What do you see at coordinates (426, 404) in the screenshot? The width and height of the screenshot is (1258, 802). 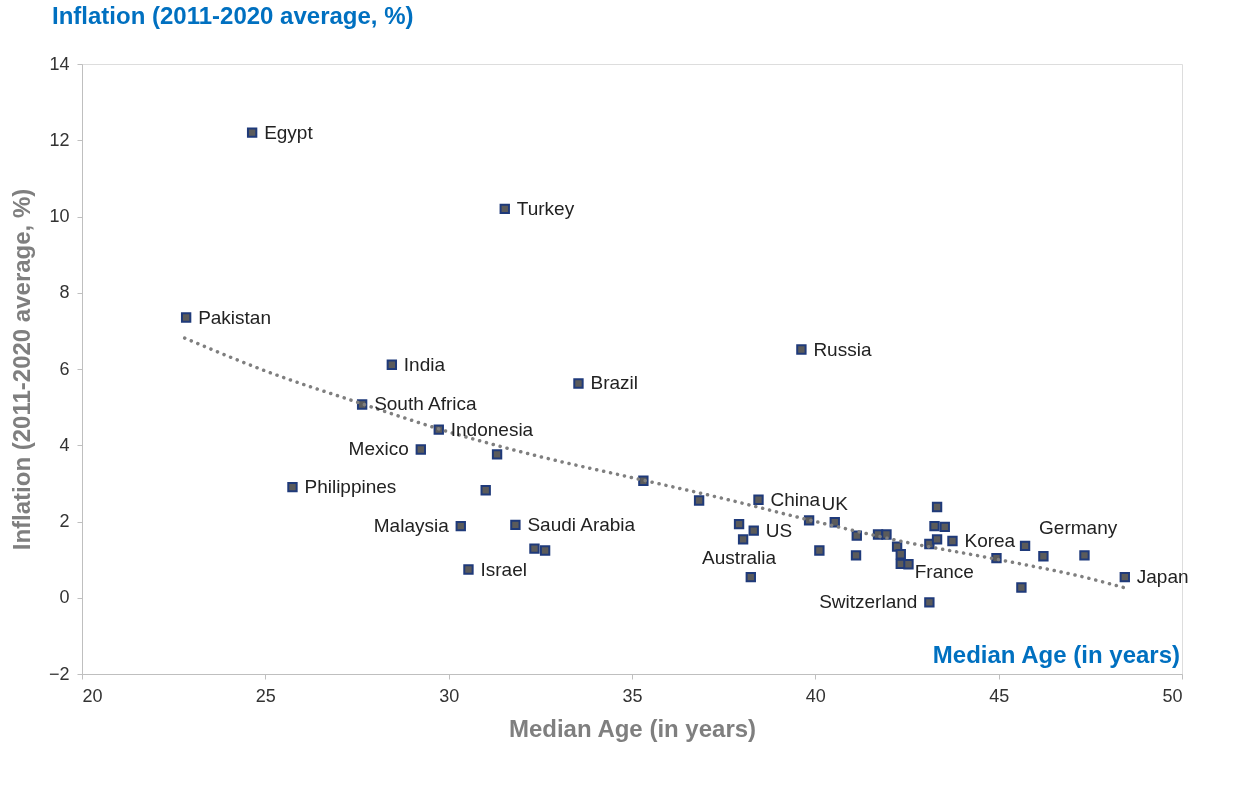 I see `annotation: South Africa` at bounding box center [426, 404].